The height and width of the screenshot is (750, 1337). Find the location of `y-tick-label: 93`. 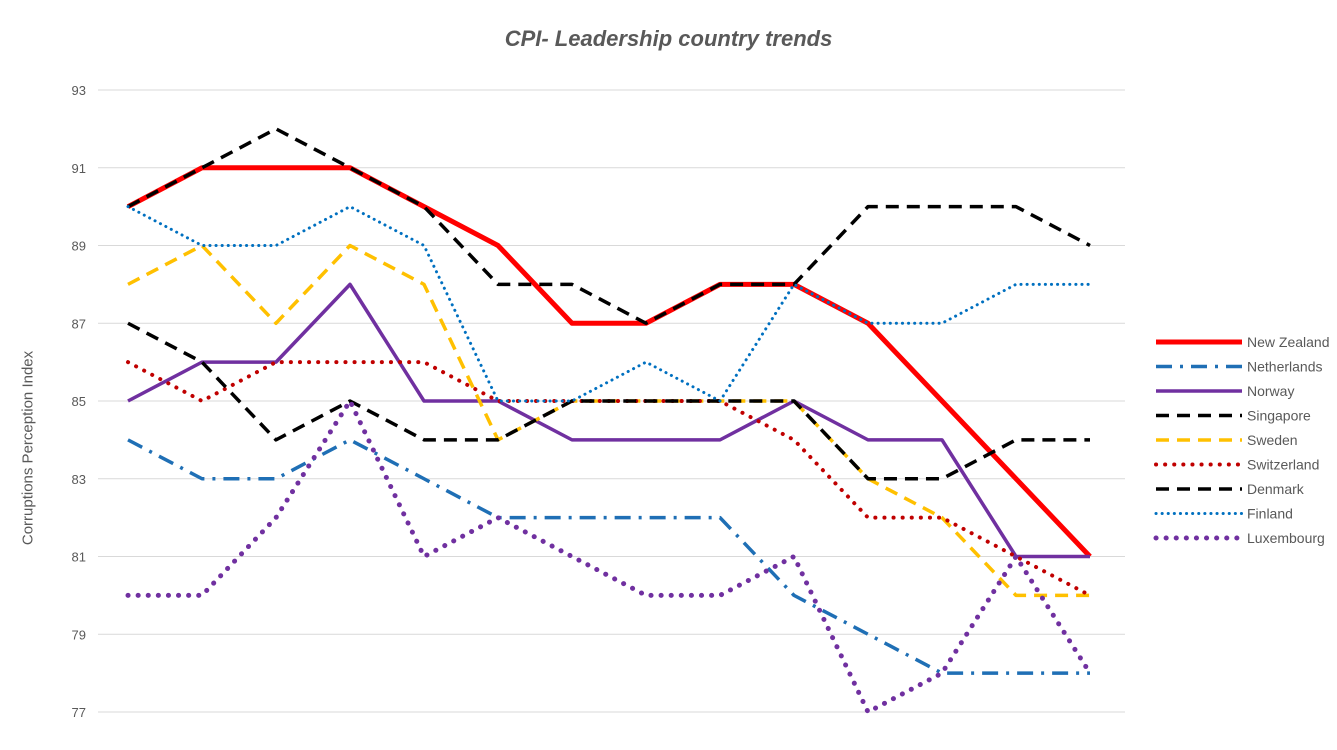

y-tick-label: 93 is located at coordinates (79, 90).